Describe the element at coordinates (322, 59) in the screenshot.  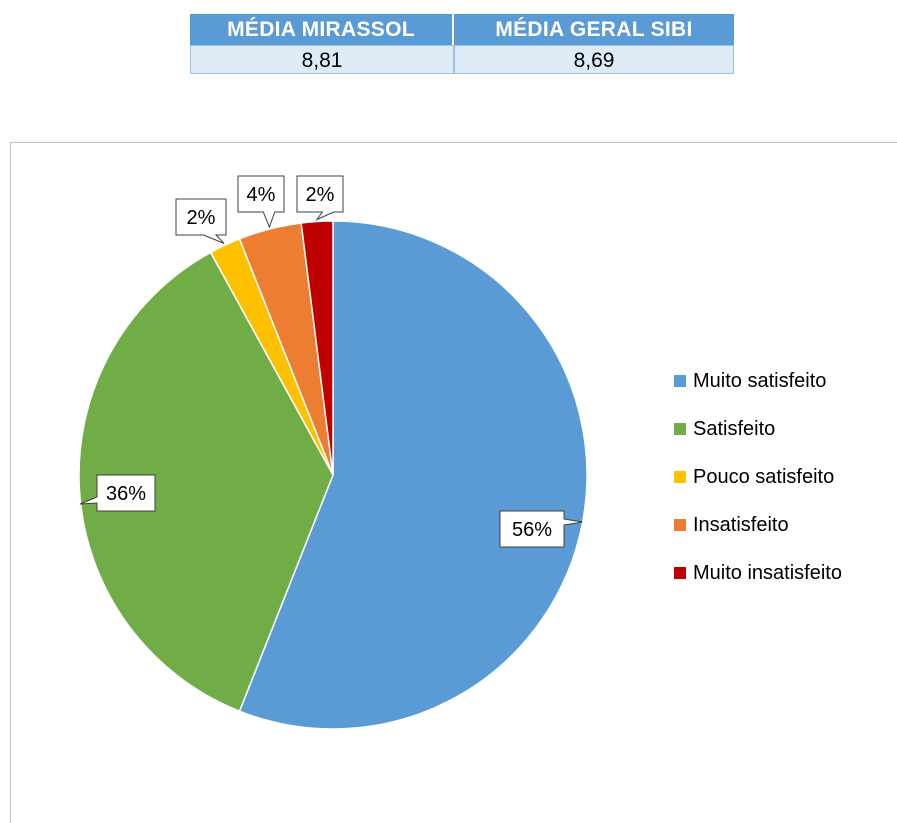
I see `value-media-mirassol: 8,81` at that location.